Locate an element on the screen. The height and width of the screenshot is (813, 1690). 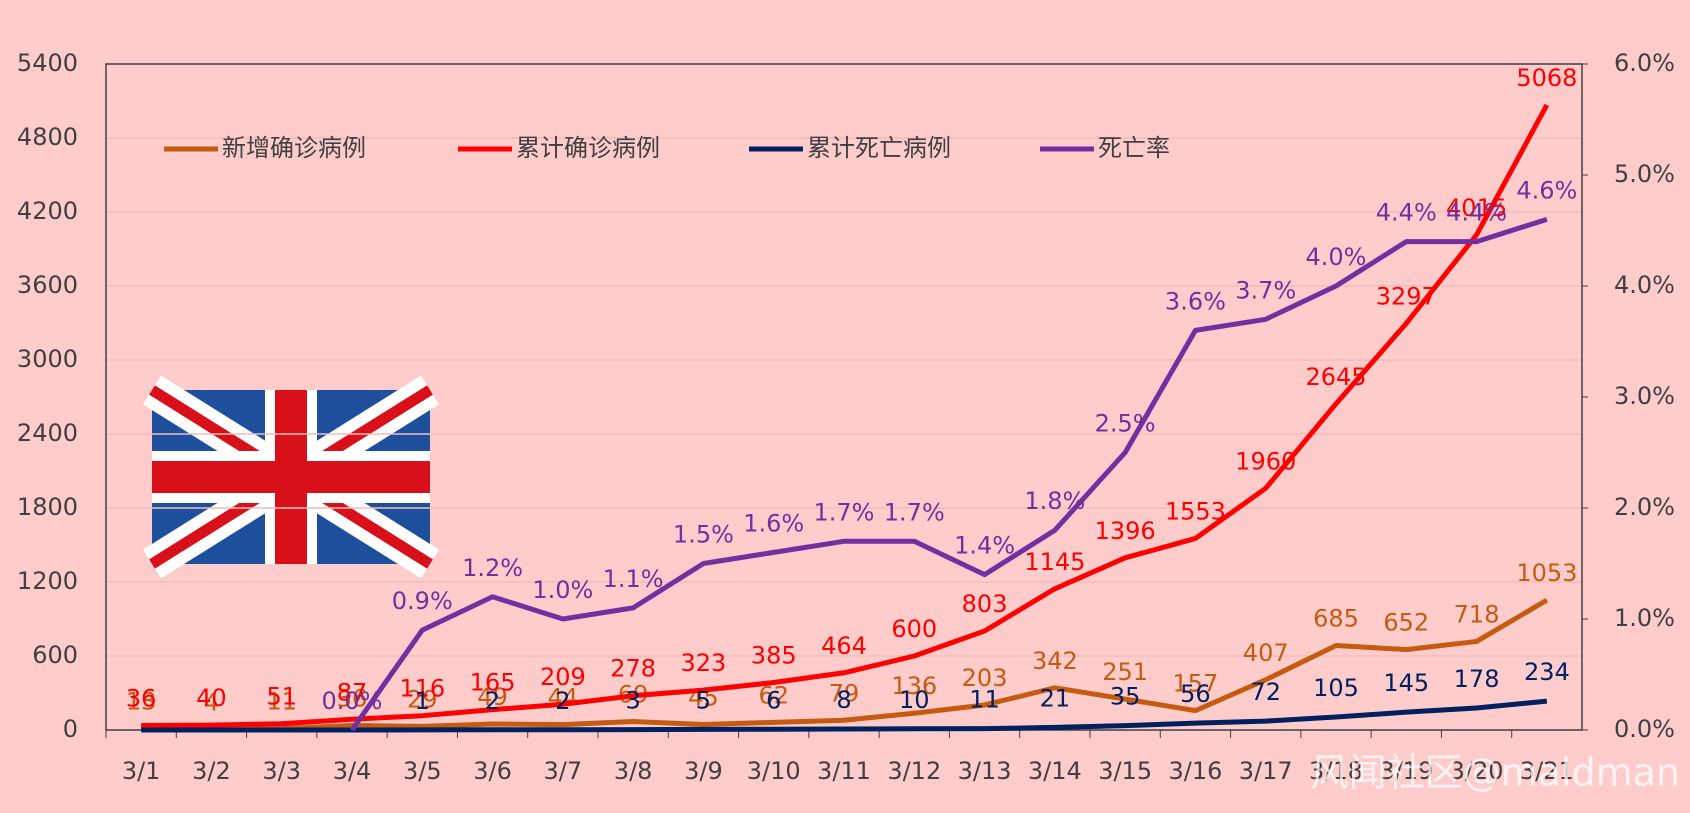
data-label: 4 is located at coordinates (211, 703).